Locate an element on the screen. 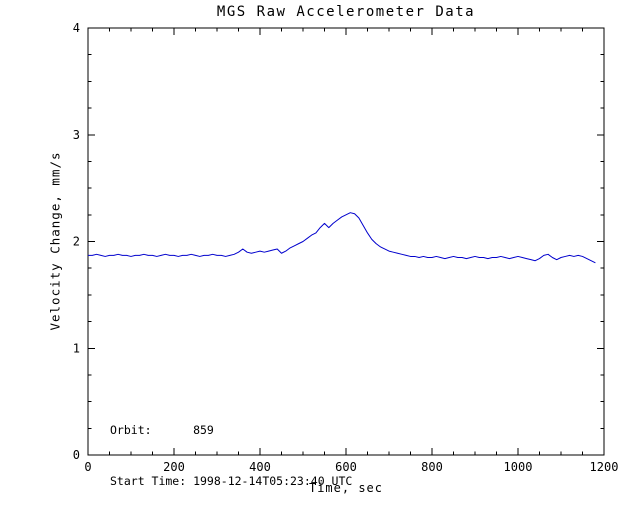 The height and width of the screenshot is (512, 640). chart-title: MGS Raw Accelerometer Data is located at coordinates (346, 12).